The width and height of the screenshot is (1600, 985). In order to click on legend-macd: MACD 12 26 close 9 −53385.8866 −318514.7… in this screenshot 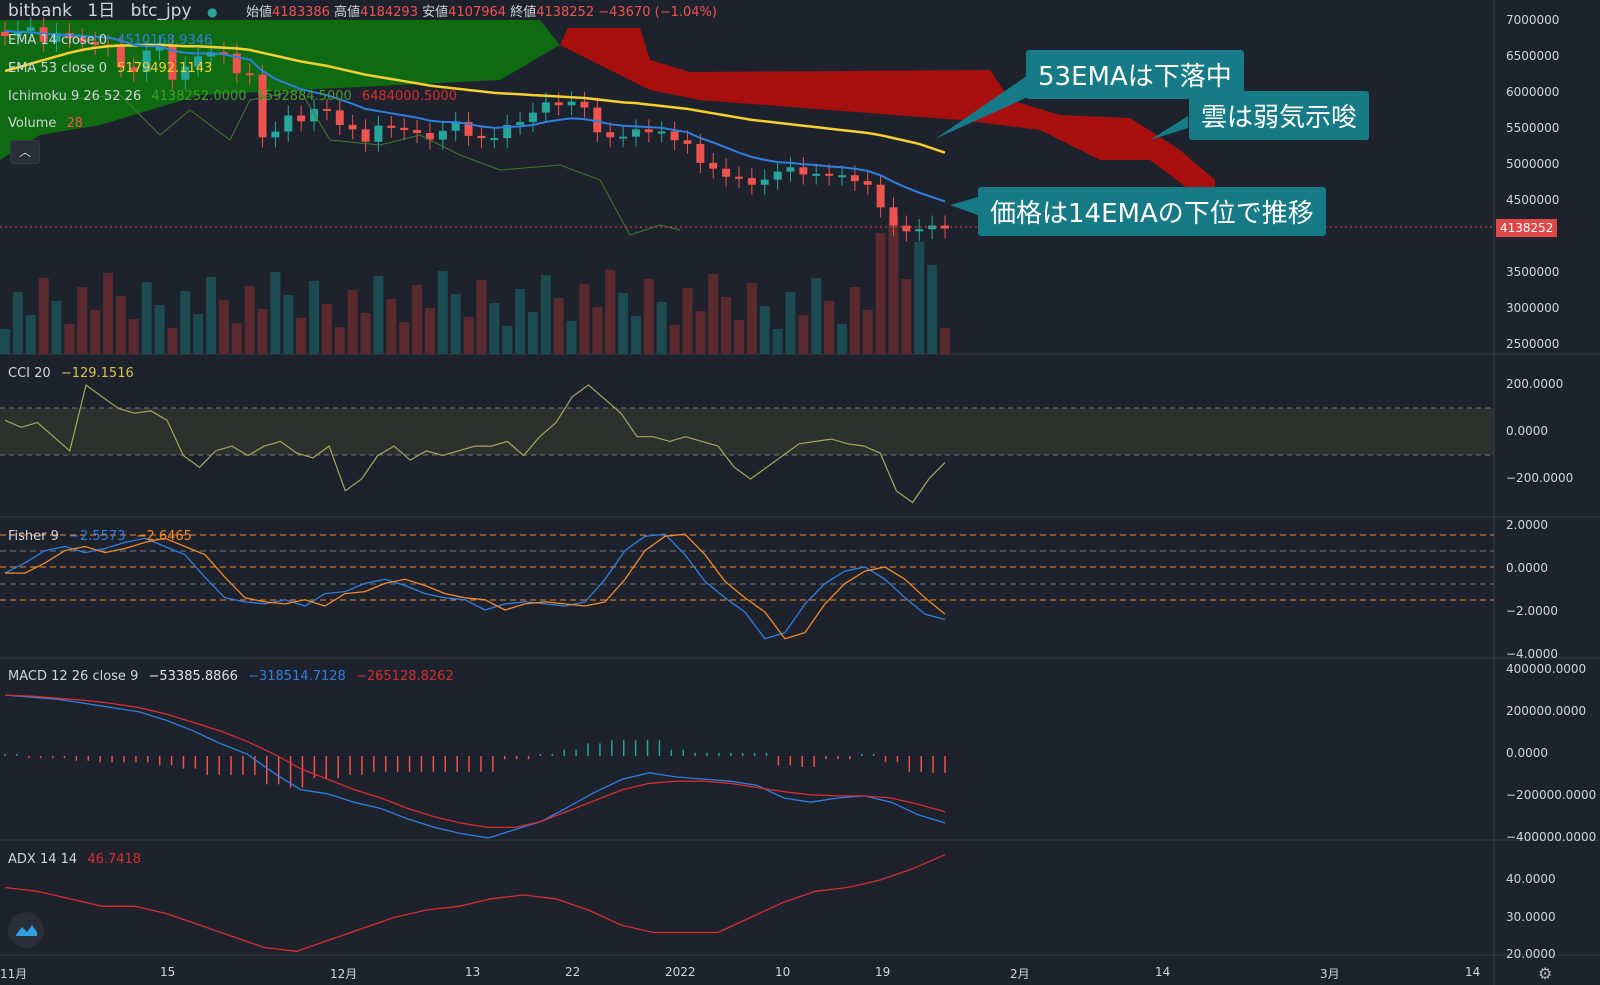, I will do `click(231, 677)`.